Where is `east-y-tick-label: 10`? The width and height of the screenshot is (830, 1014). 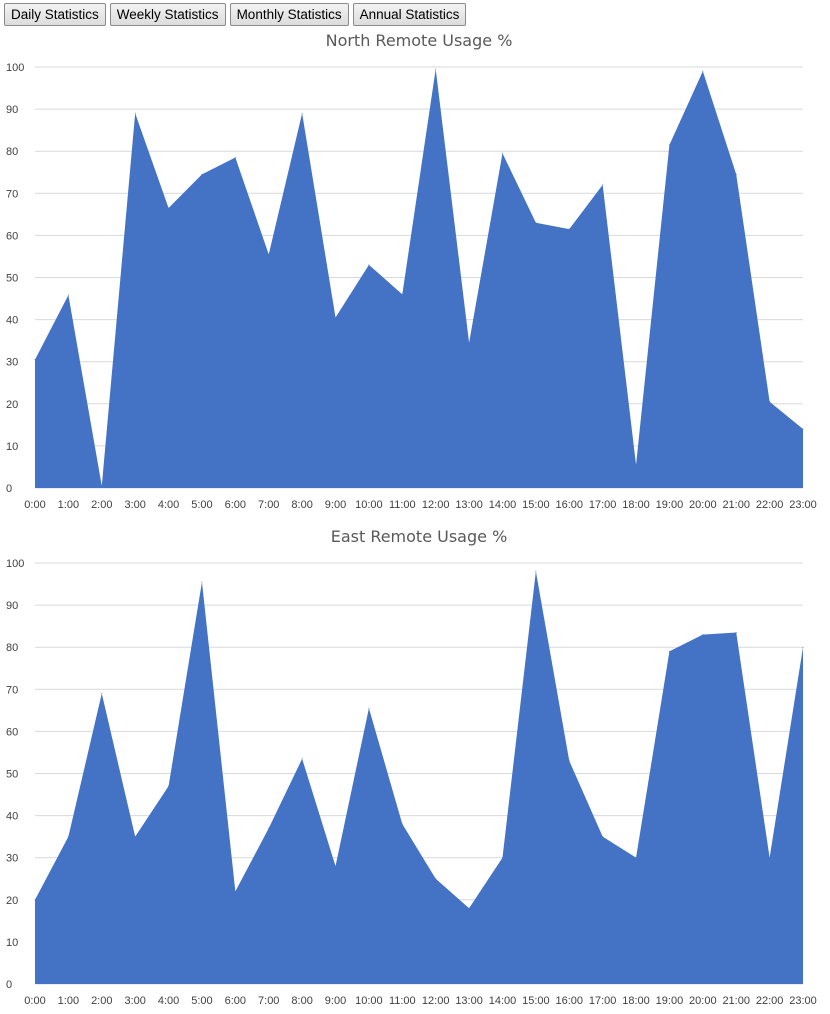
east-y-tick-label: 10 is located at coordinates (12, 943).